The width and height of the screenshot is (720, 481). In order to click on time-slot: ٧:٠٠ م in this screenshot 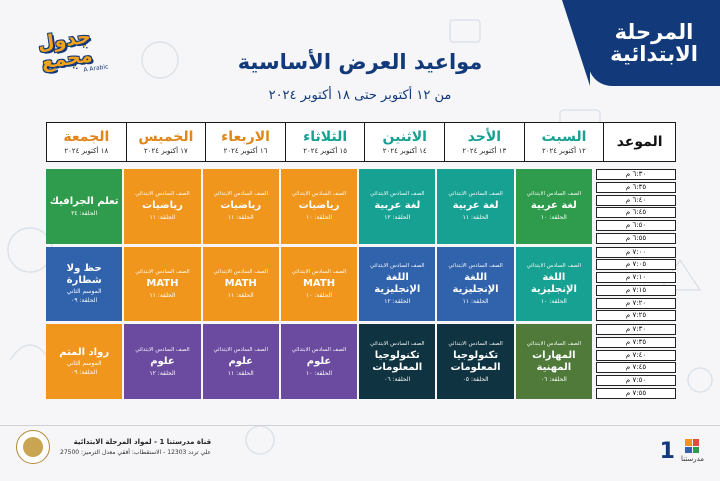, I will do `click(636, 252)`.